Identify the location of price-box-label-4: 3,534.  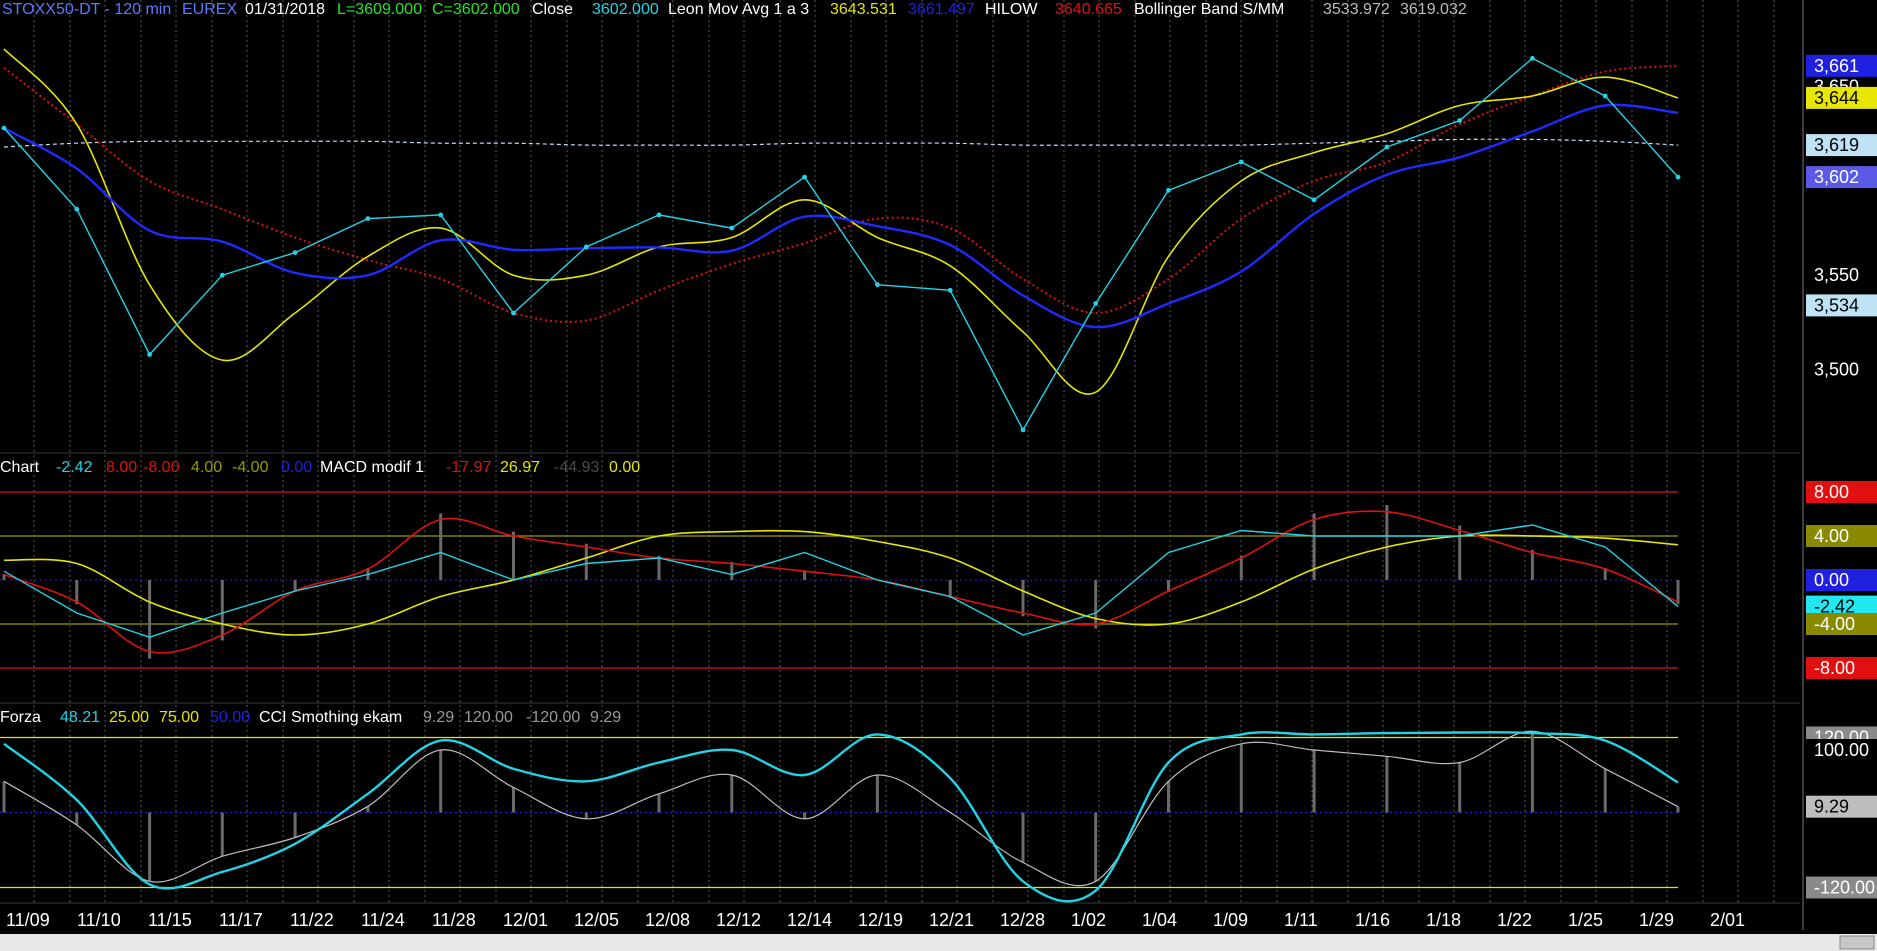
(1836, 305).